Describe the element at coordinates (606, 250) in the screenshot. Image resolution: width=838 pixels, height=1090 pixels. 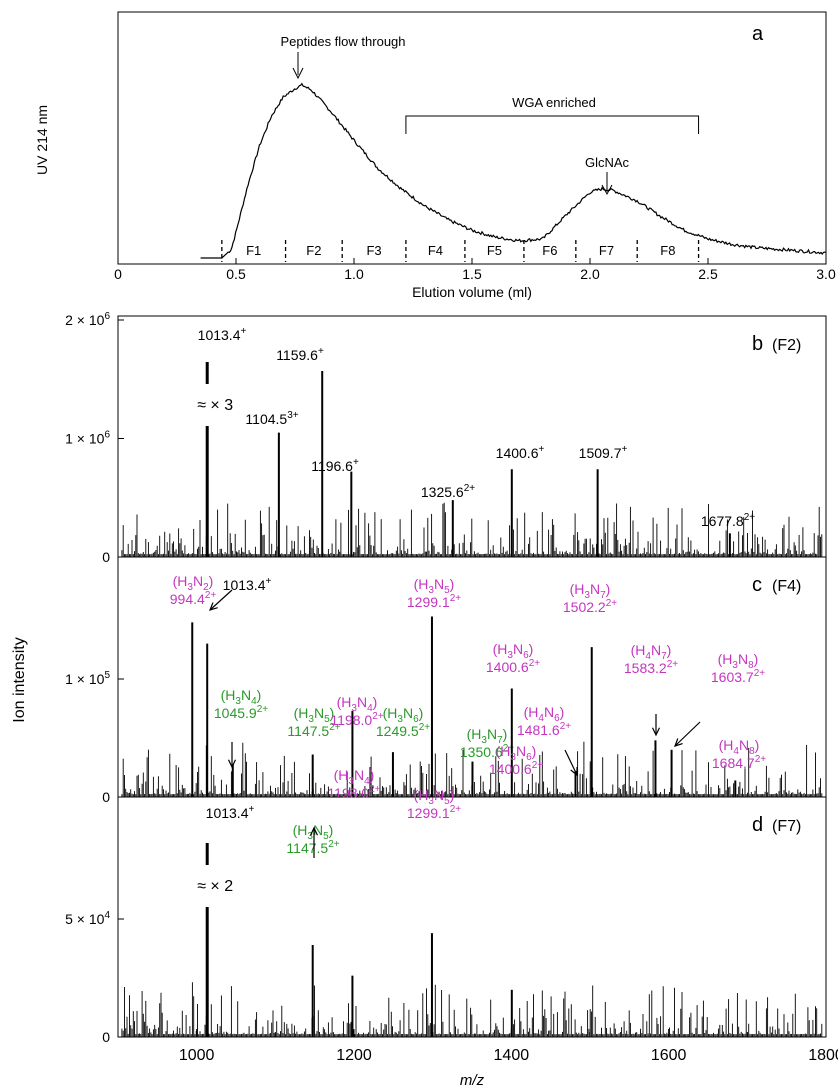
I see `fraction-label: F7` at that location.